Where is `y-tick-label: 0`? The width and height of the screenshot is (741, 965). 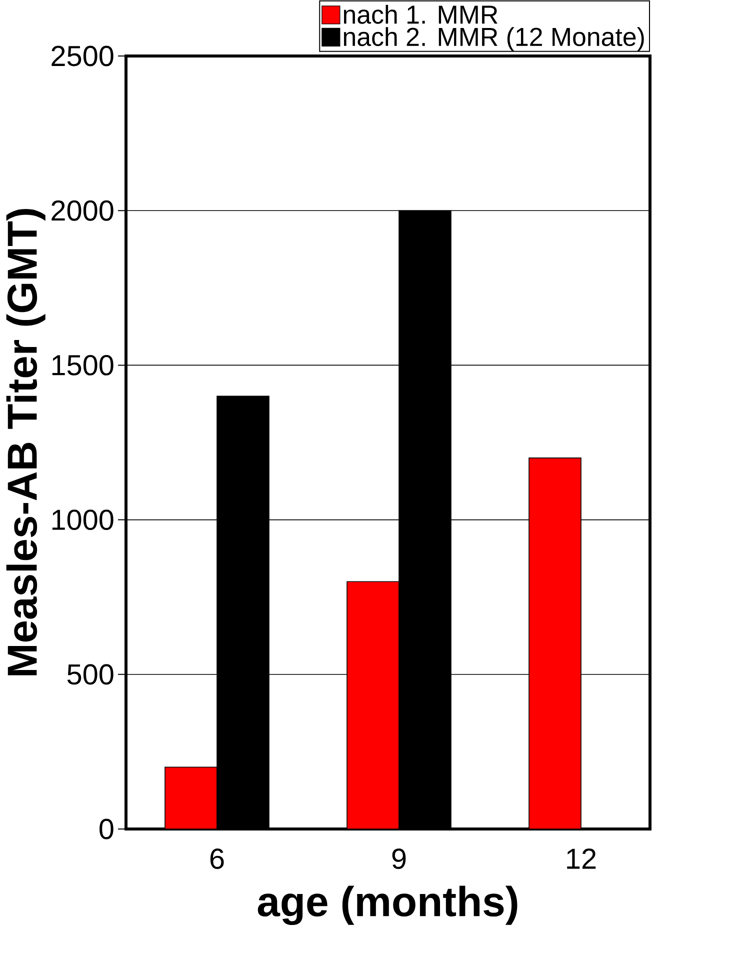 y-tick-label: 0 is located at coordinates (107, 829).